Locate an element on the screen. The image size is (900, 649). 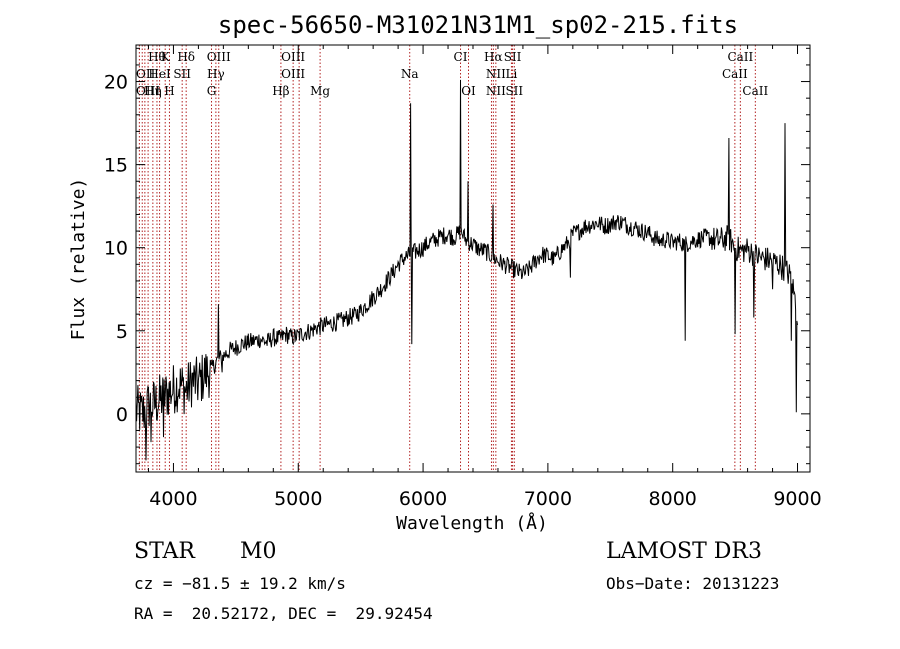
x-axis-label: Wavelength (Å) is located at coordinates (472, 523).